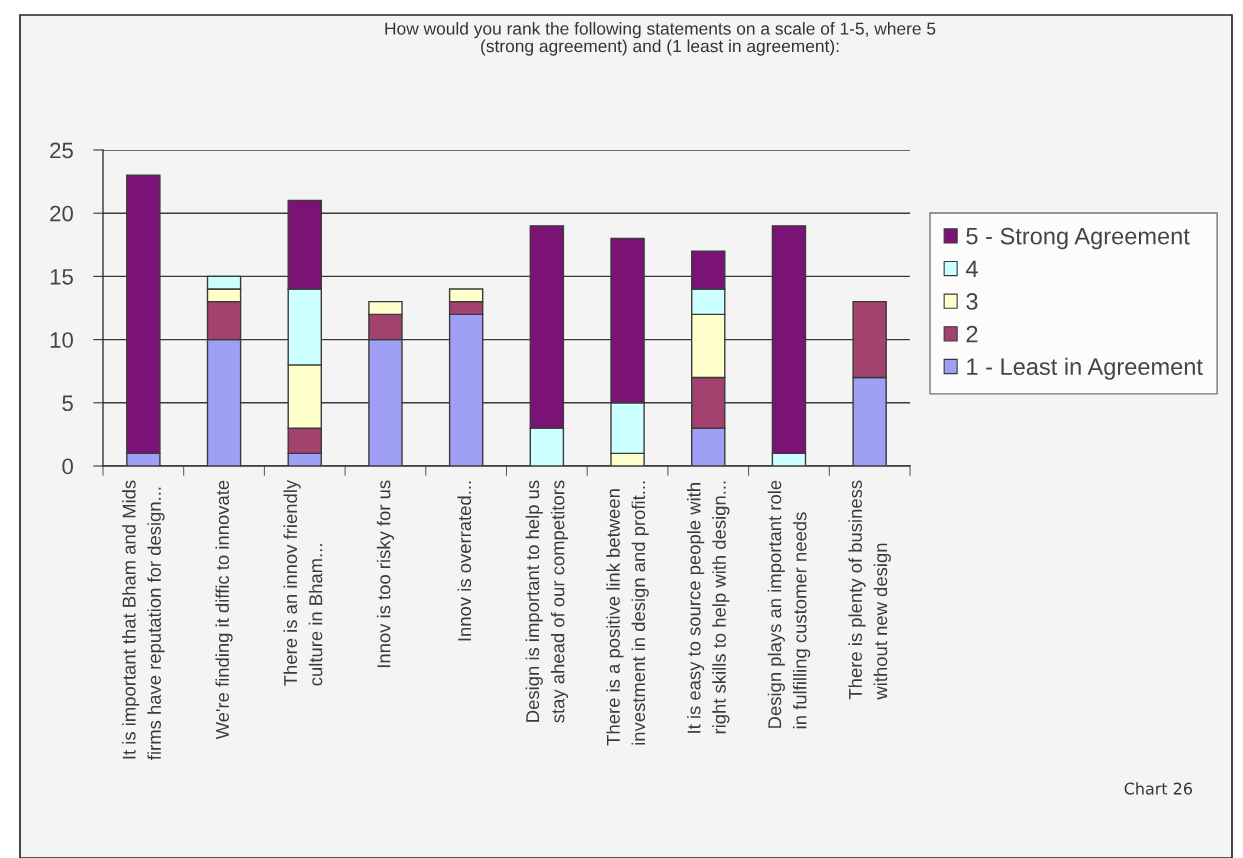 Image resolution: width=1243 pixels, height=858 pixels. I want to click on y-tick-label: 5, so click(67, 403).